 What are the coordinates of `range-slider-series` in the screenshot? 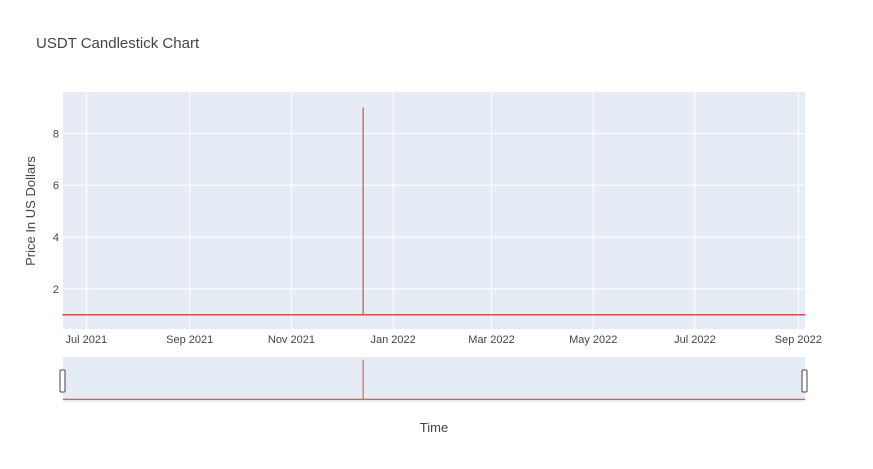 It's located at (434, 379).